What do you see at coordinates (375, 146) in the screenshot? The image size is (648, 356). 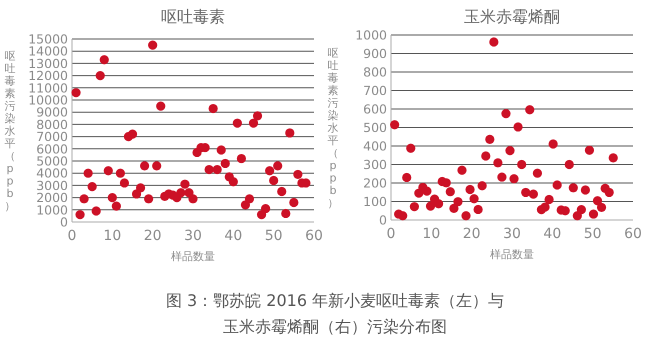 I see `y-tick-label: 400` at bounding box center [375, 146].